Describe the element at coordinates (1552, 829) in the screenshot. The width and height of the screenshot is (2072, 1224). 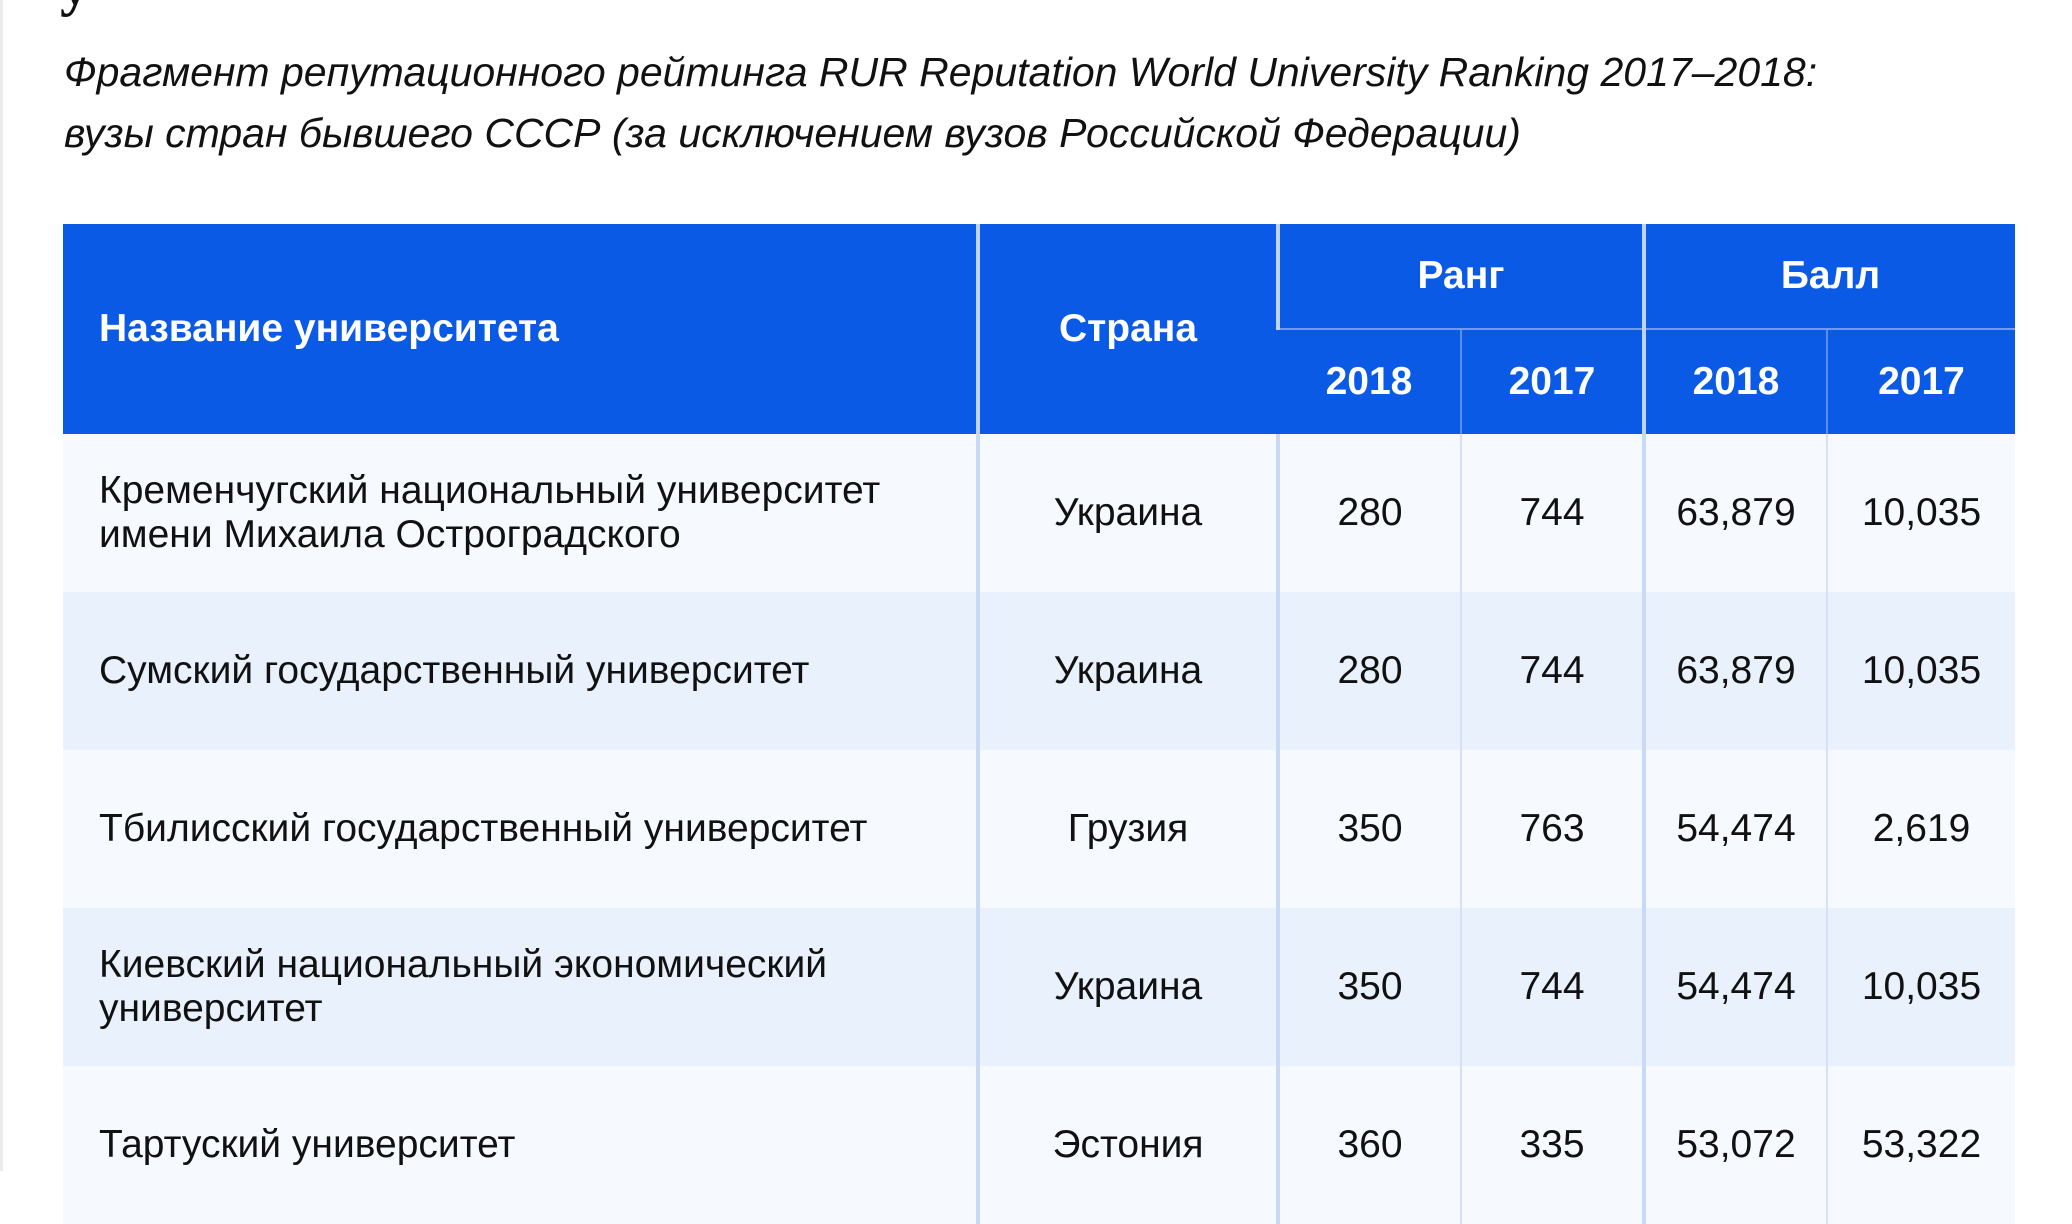
I see `rank-2017-cell: 763` at that location.